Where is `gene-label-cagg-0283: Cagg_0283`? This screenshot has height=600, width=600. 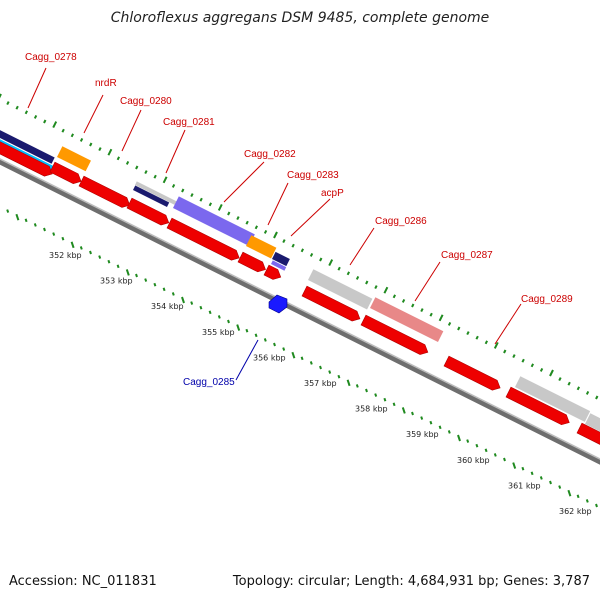
gene-label-cagg-0283: Cagg_0283 is located at coordinates (313, 175).